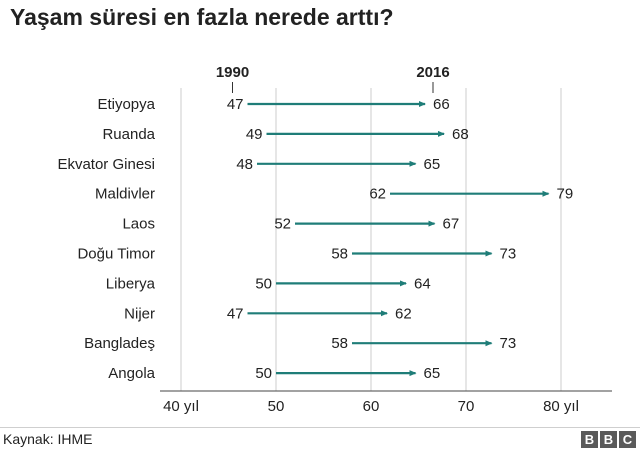 The height and width of the screenshot is (452, 640). Describe the element at coordinates (276, 406) in the screenshot. I see `x-tick-label: 50` at that location.